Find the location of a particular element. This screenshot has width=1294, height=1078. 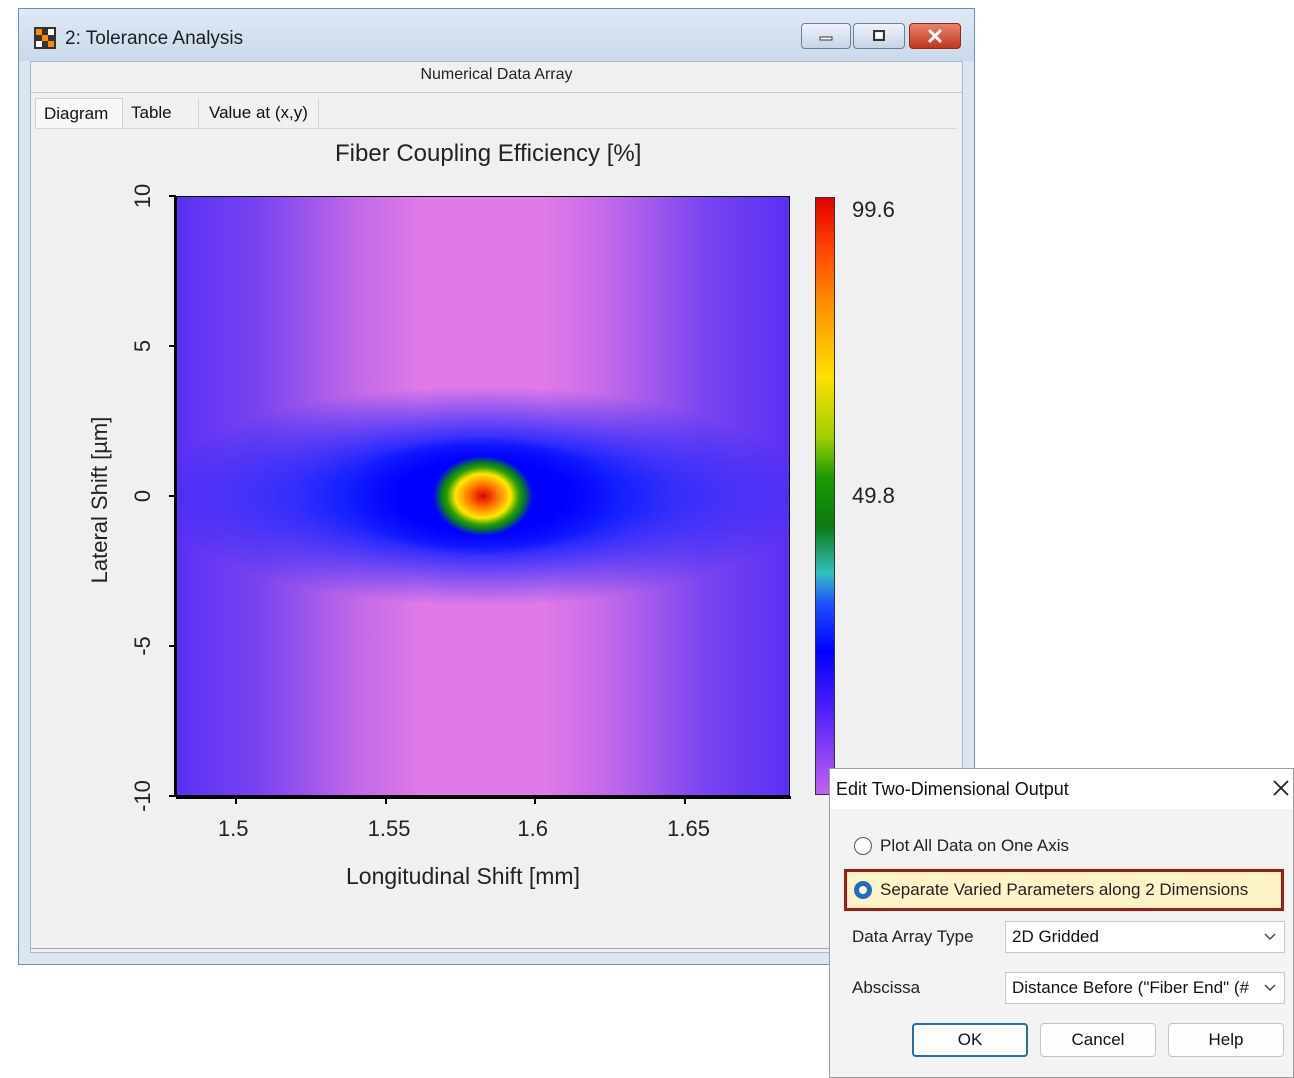

abscissa-select: Distance Before ("Fiber End" (# is located at coordinates (1145, 988).